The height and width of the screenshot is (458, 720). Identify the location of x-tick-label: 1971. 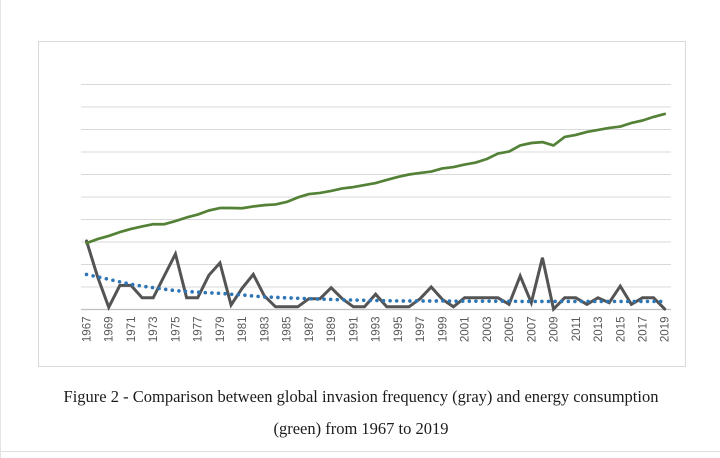
(132, 330).